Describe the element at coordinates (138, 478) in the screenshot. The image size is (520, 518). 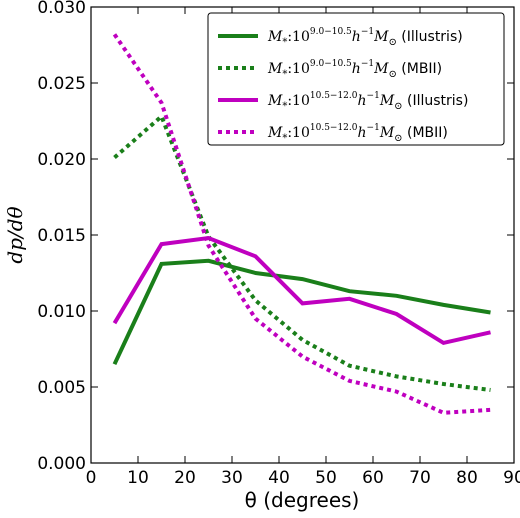
I see `x-tick-label: 10` at that location.